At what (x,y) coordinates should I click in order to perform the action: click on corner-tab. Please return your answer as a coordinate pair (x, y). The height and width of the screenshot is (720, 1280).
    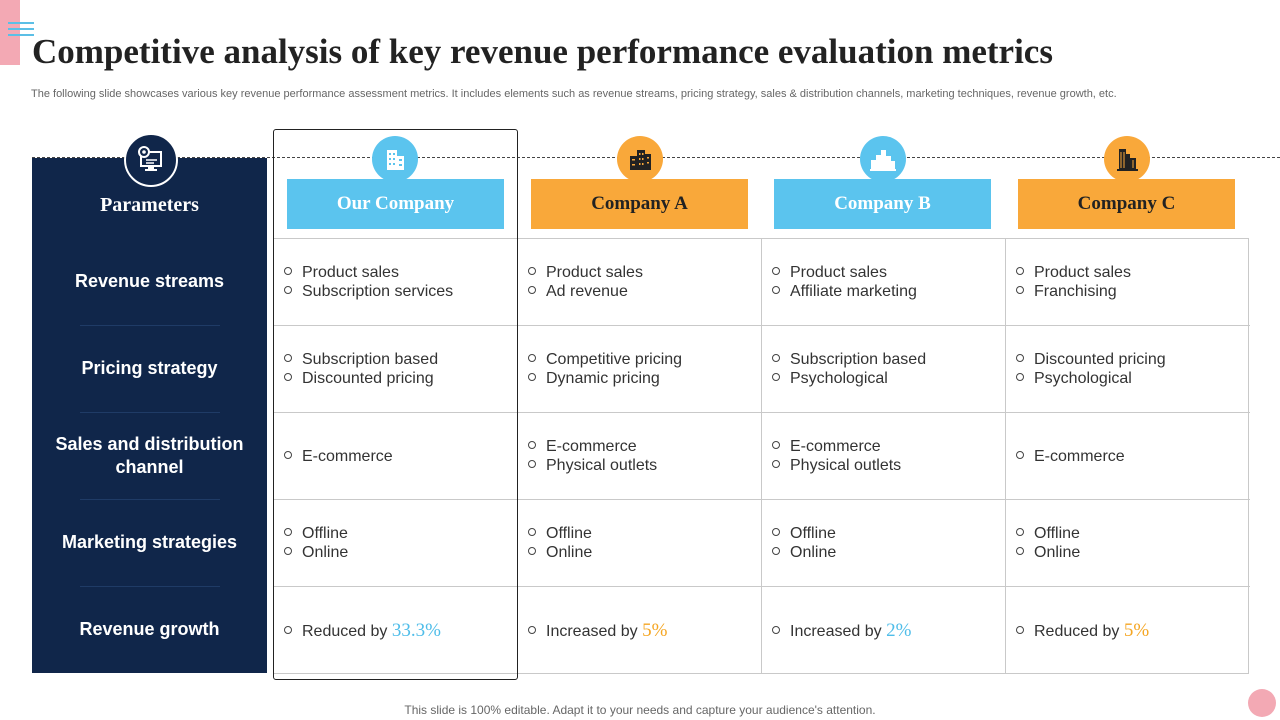
    Looking at the image, I should click on (10, 32).